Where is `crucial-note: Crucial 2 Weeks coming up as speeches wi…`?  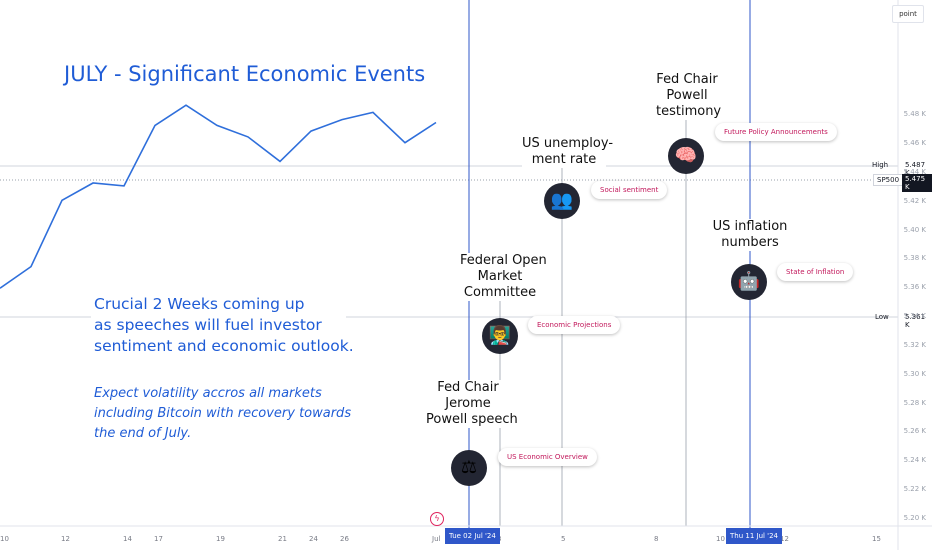 crucial-note: Crucial 2 Weeks coming up as speeches wi… is located at coordinates (222, 326).